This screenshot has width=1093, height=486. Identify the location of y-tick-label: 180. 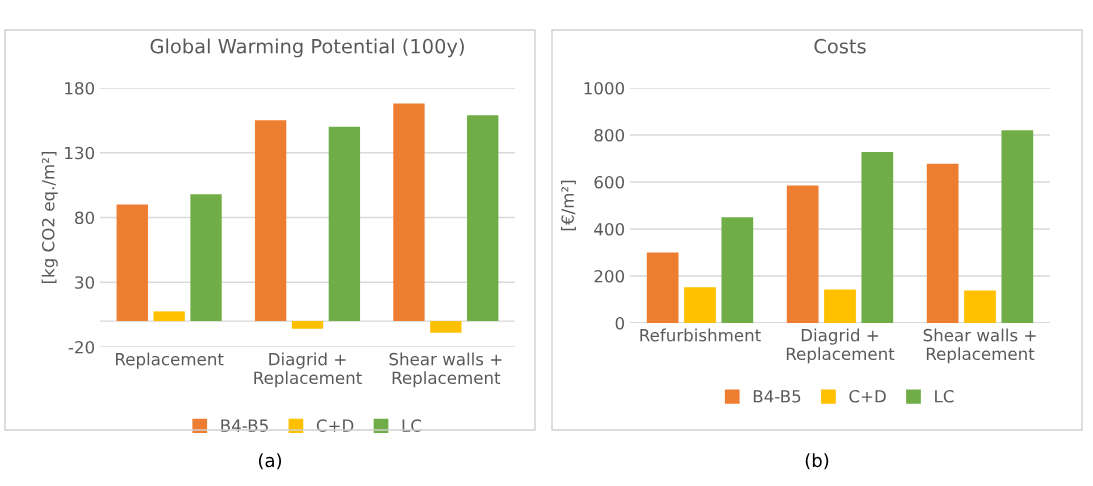
(80, 88).